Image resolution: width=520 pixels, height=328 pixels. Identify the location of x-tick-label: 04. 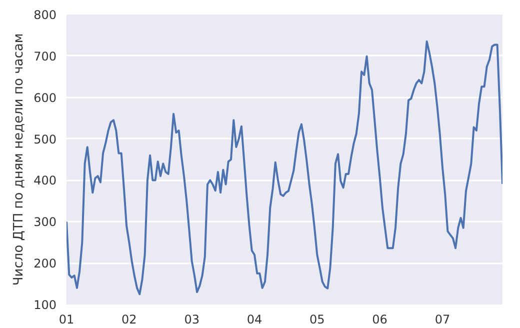
(254, 319).